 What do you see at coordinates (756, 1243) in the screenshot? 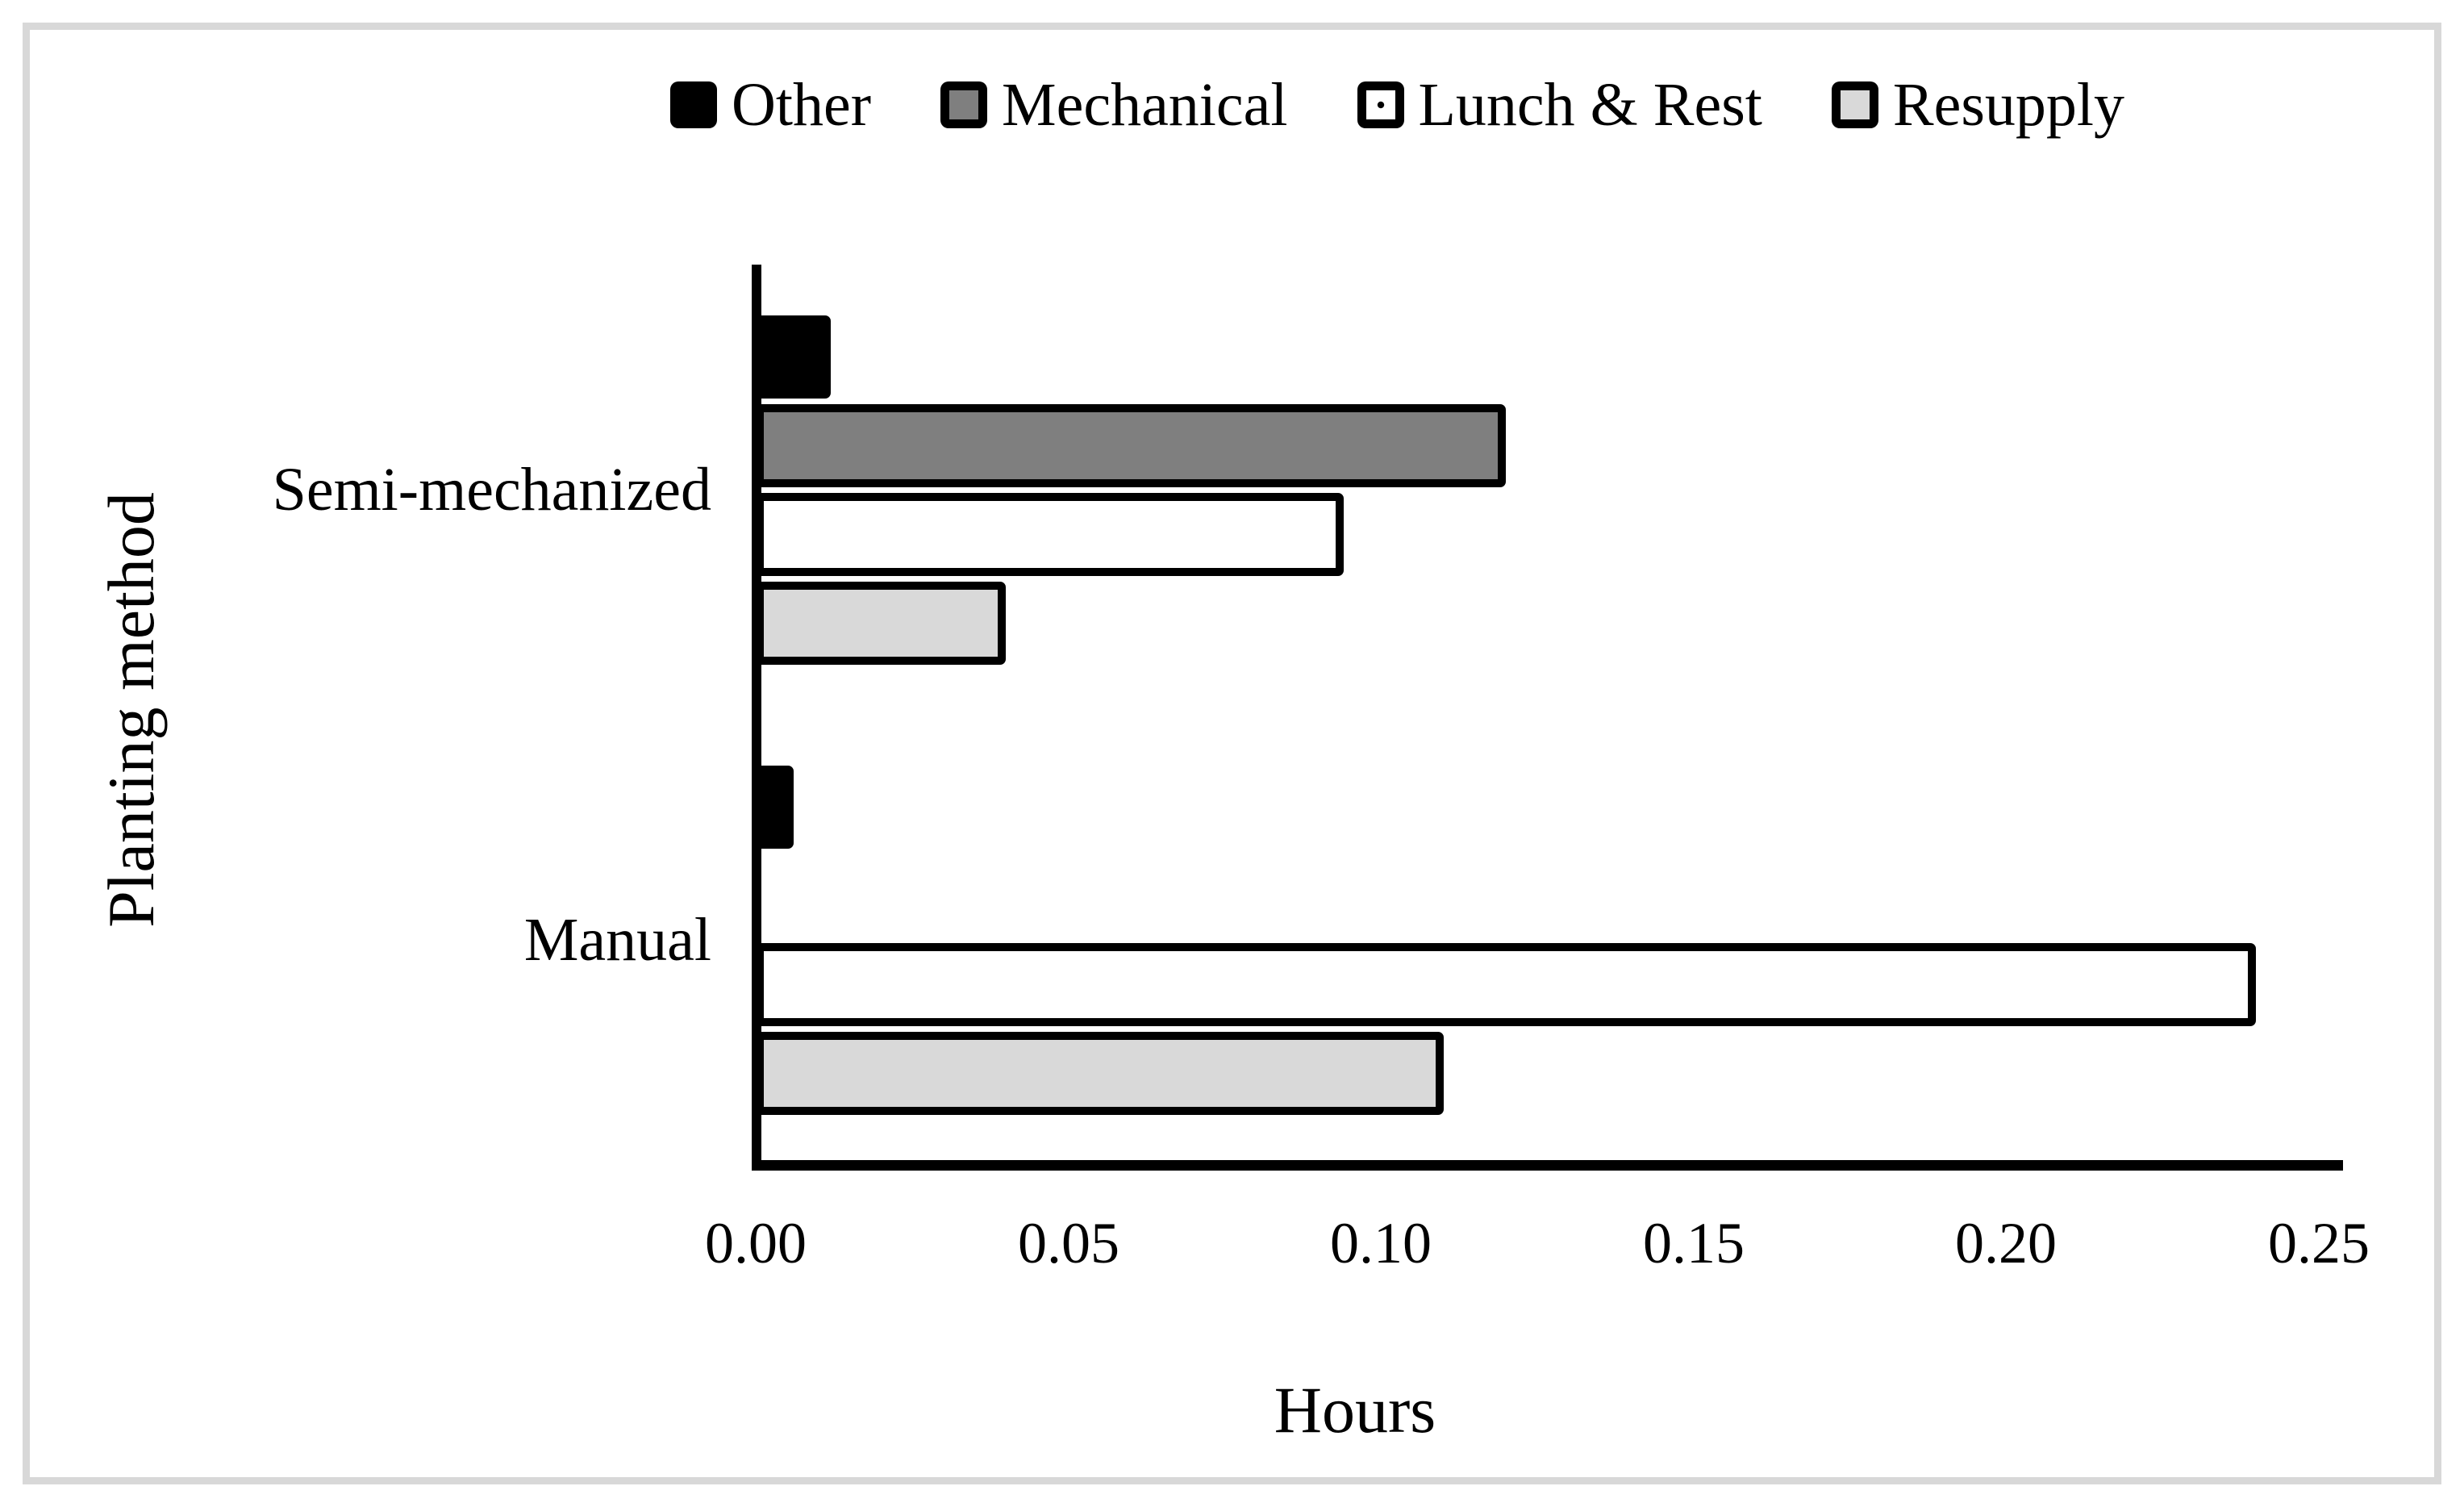
I see `x-tick-label: 0.00` at bounding box center [756, 1243].